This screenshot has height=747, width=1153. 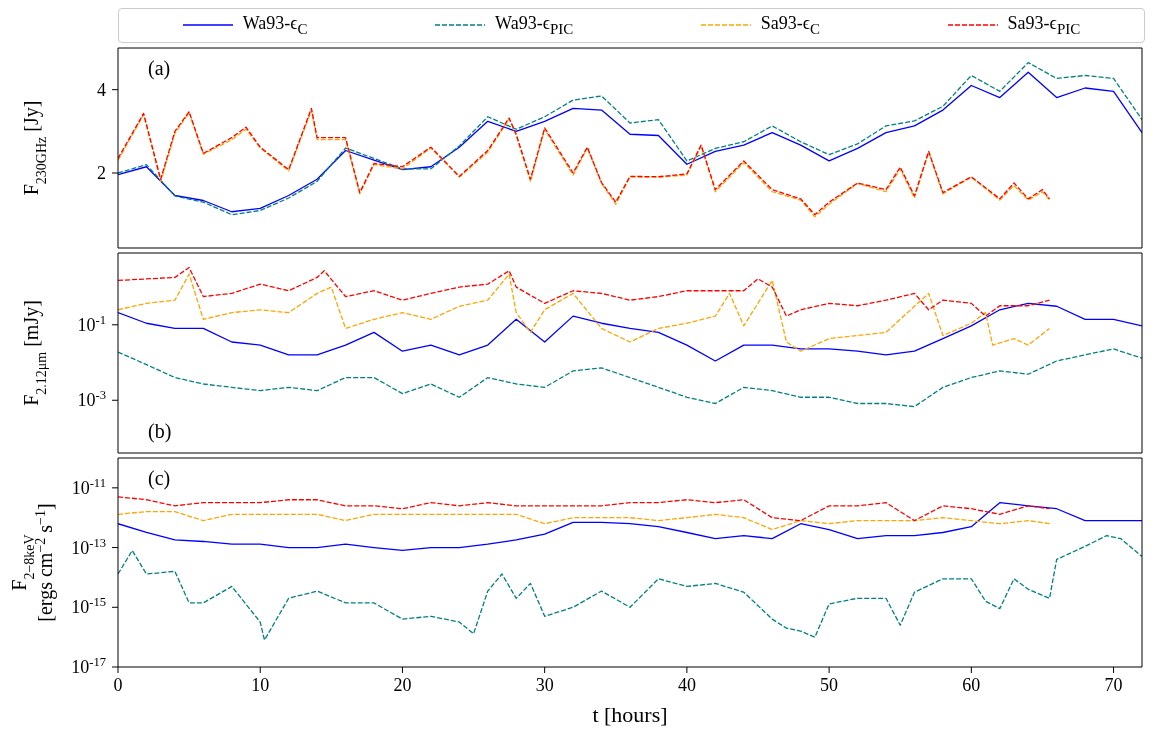 I want to click on x-tick-label: 40, so click(x=686, y=684).